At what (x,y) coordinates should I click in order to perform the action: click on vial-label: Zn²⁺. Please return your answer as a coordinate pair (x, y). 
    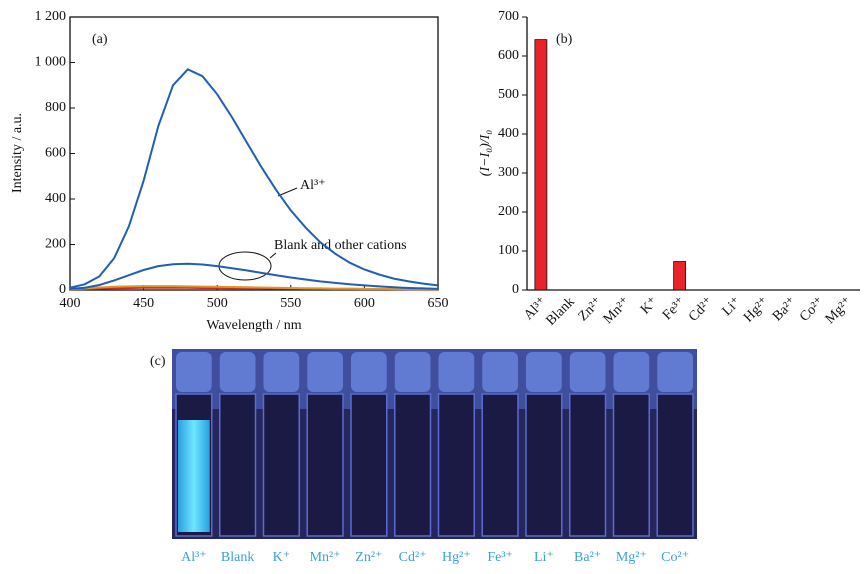
    Looking at the image, I should click on (368, 557).